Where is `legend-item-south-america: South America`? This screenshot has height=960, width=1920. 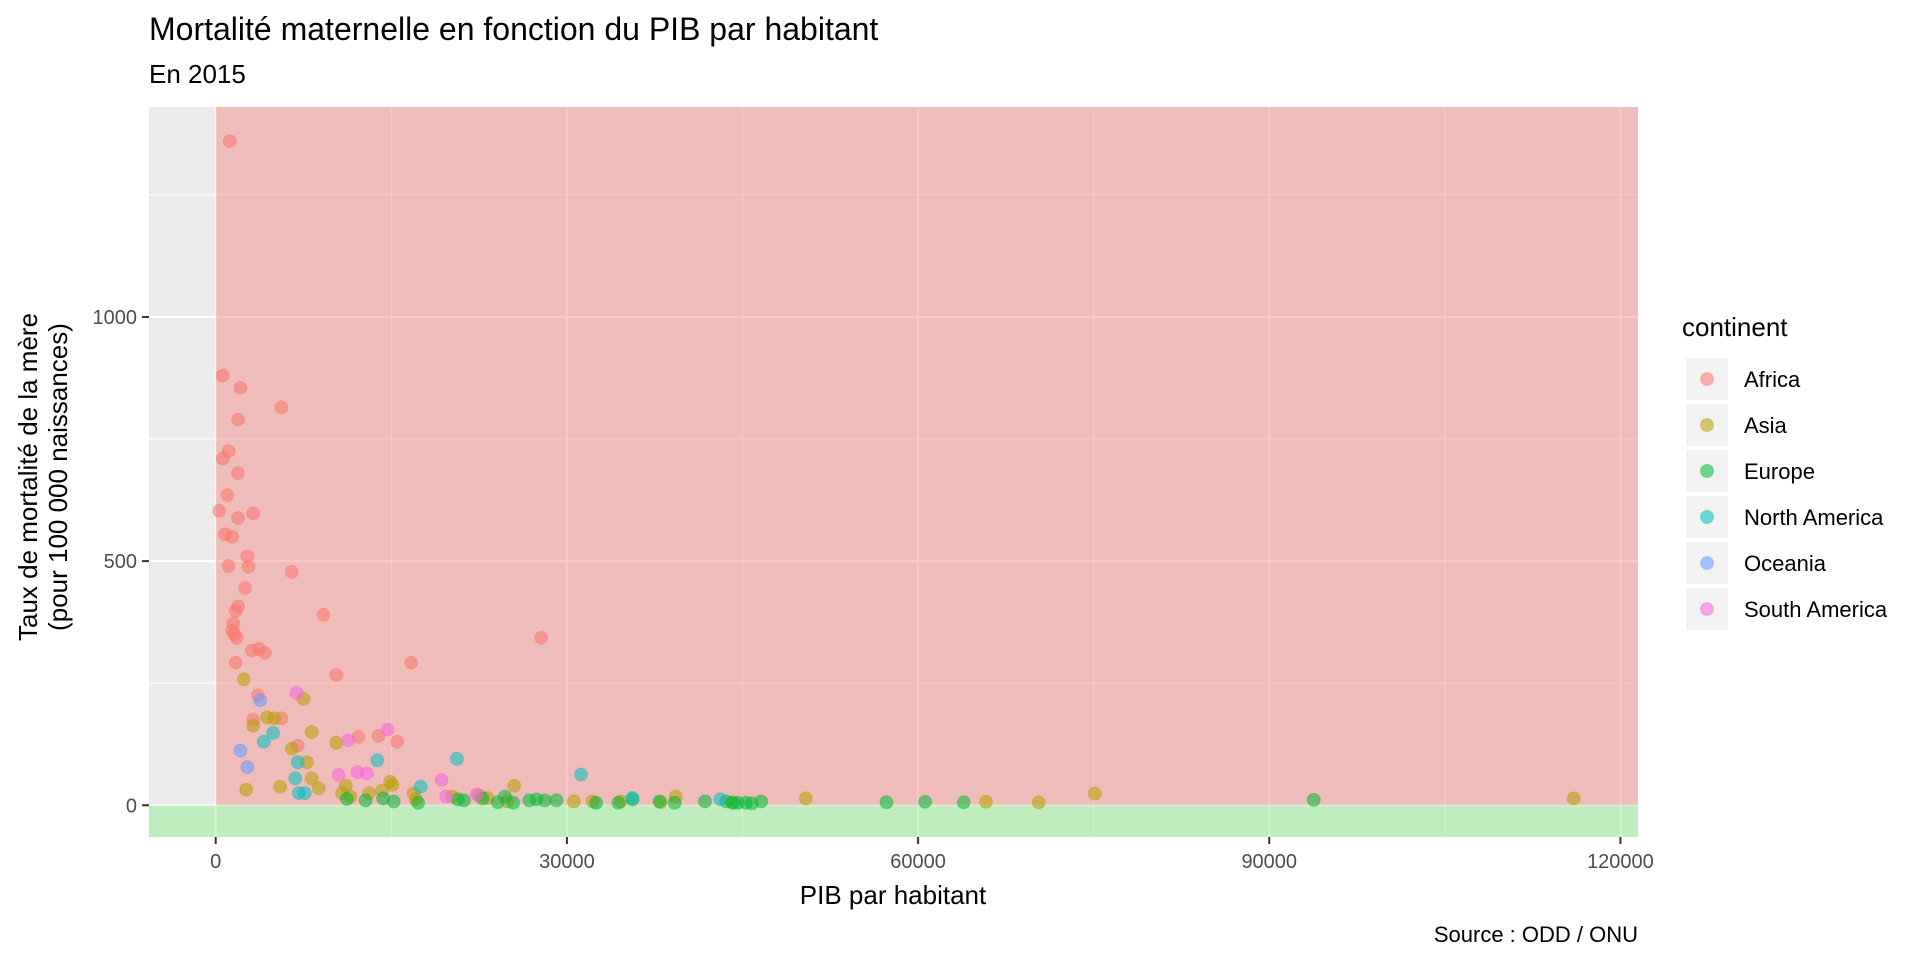 legend-item-south-america: South America is located at coordinates (1787, 609).